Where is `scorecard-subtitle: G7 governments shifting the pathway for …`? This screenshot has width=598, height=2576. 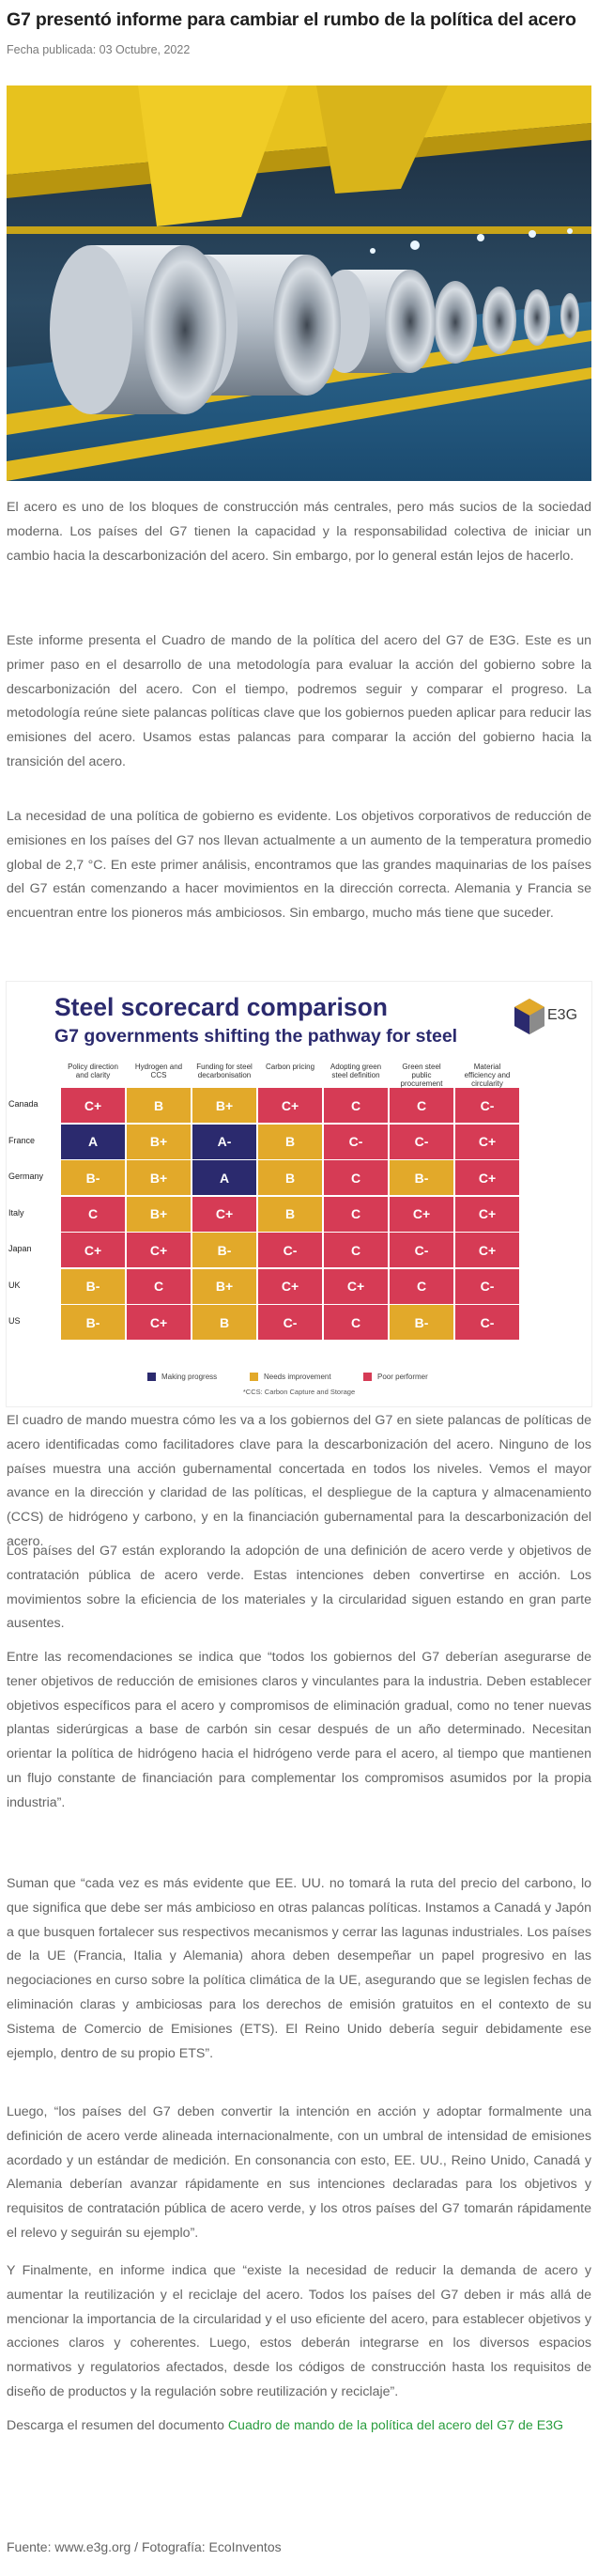
scorecard-subtitle: G7 governments shifting the pathway for … is located at coordinates (256, 1036).